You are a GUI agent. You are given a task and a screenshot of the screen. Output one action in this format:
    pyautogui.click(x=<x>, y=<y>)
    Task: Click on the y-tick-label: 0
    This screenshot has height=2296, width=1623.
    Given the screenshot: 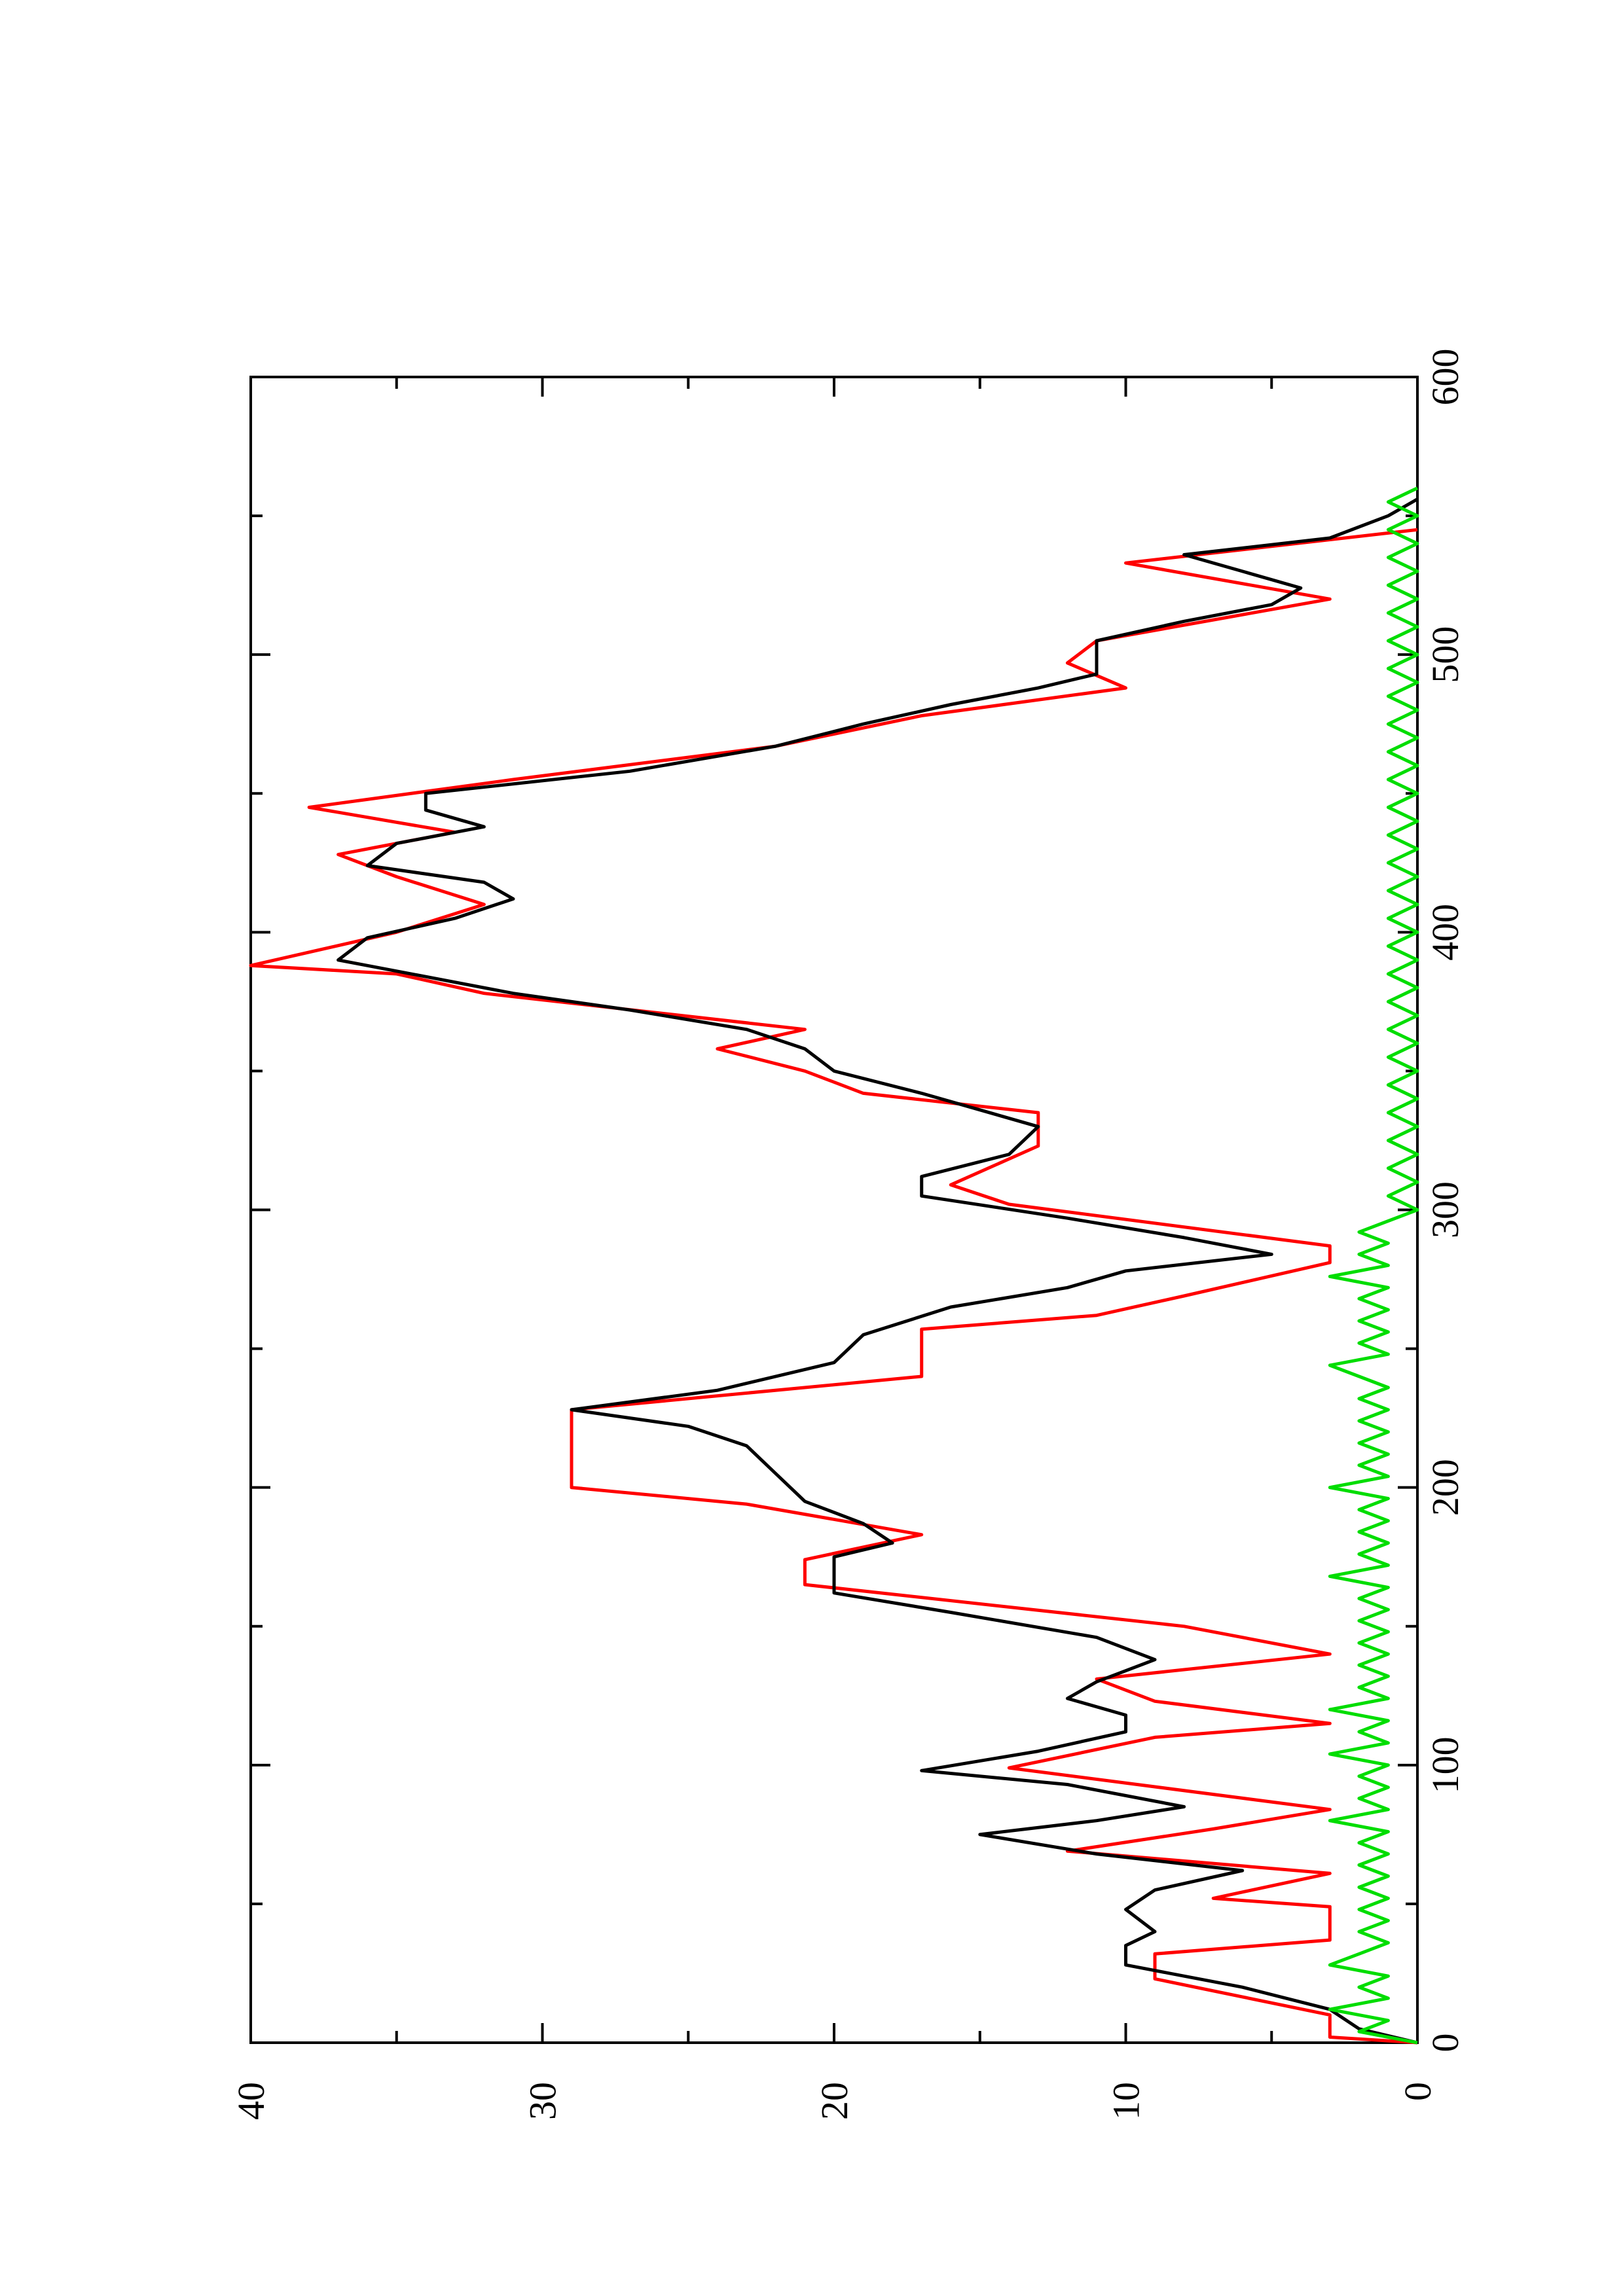 What is the action you would take?
    pyautogui.click(x=1417, y=2091)
    